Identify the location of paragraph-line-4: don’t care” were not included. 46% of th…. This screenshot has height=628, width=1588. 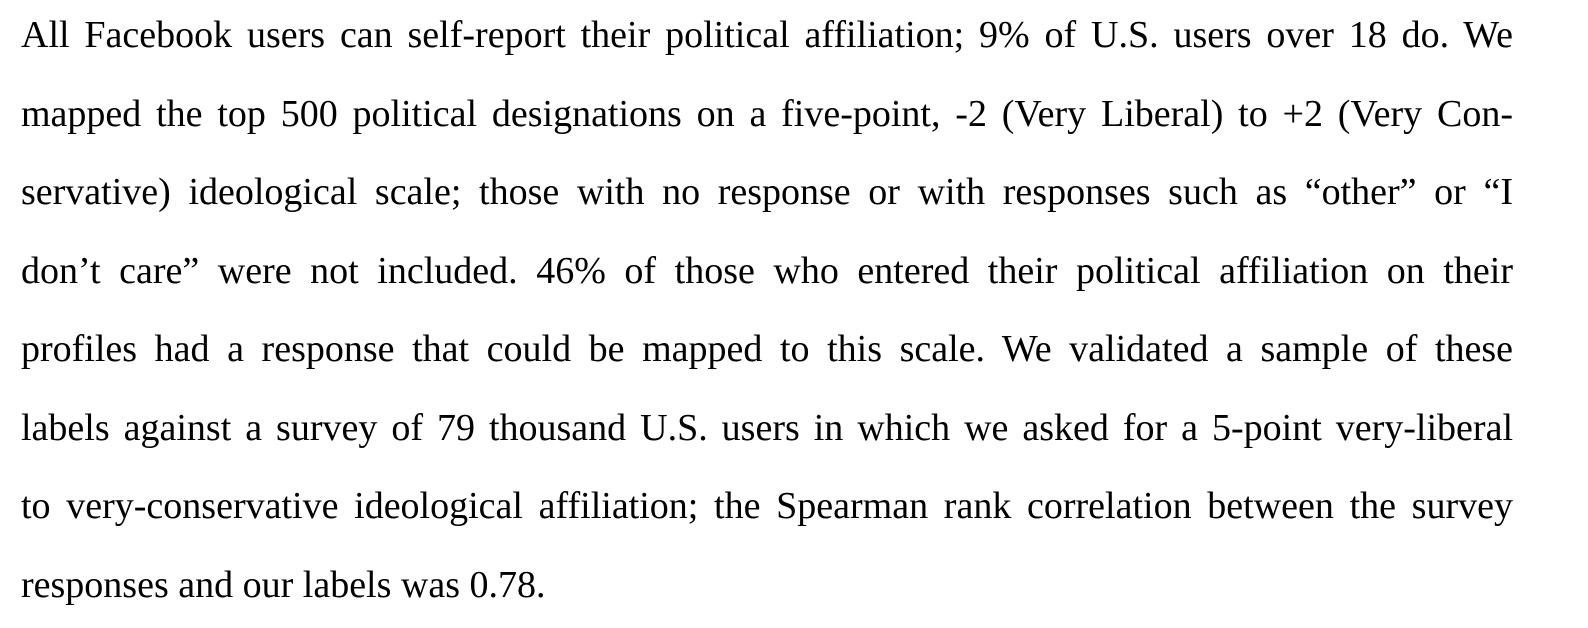
(767, 275).